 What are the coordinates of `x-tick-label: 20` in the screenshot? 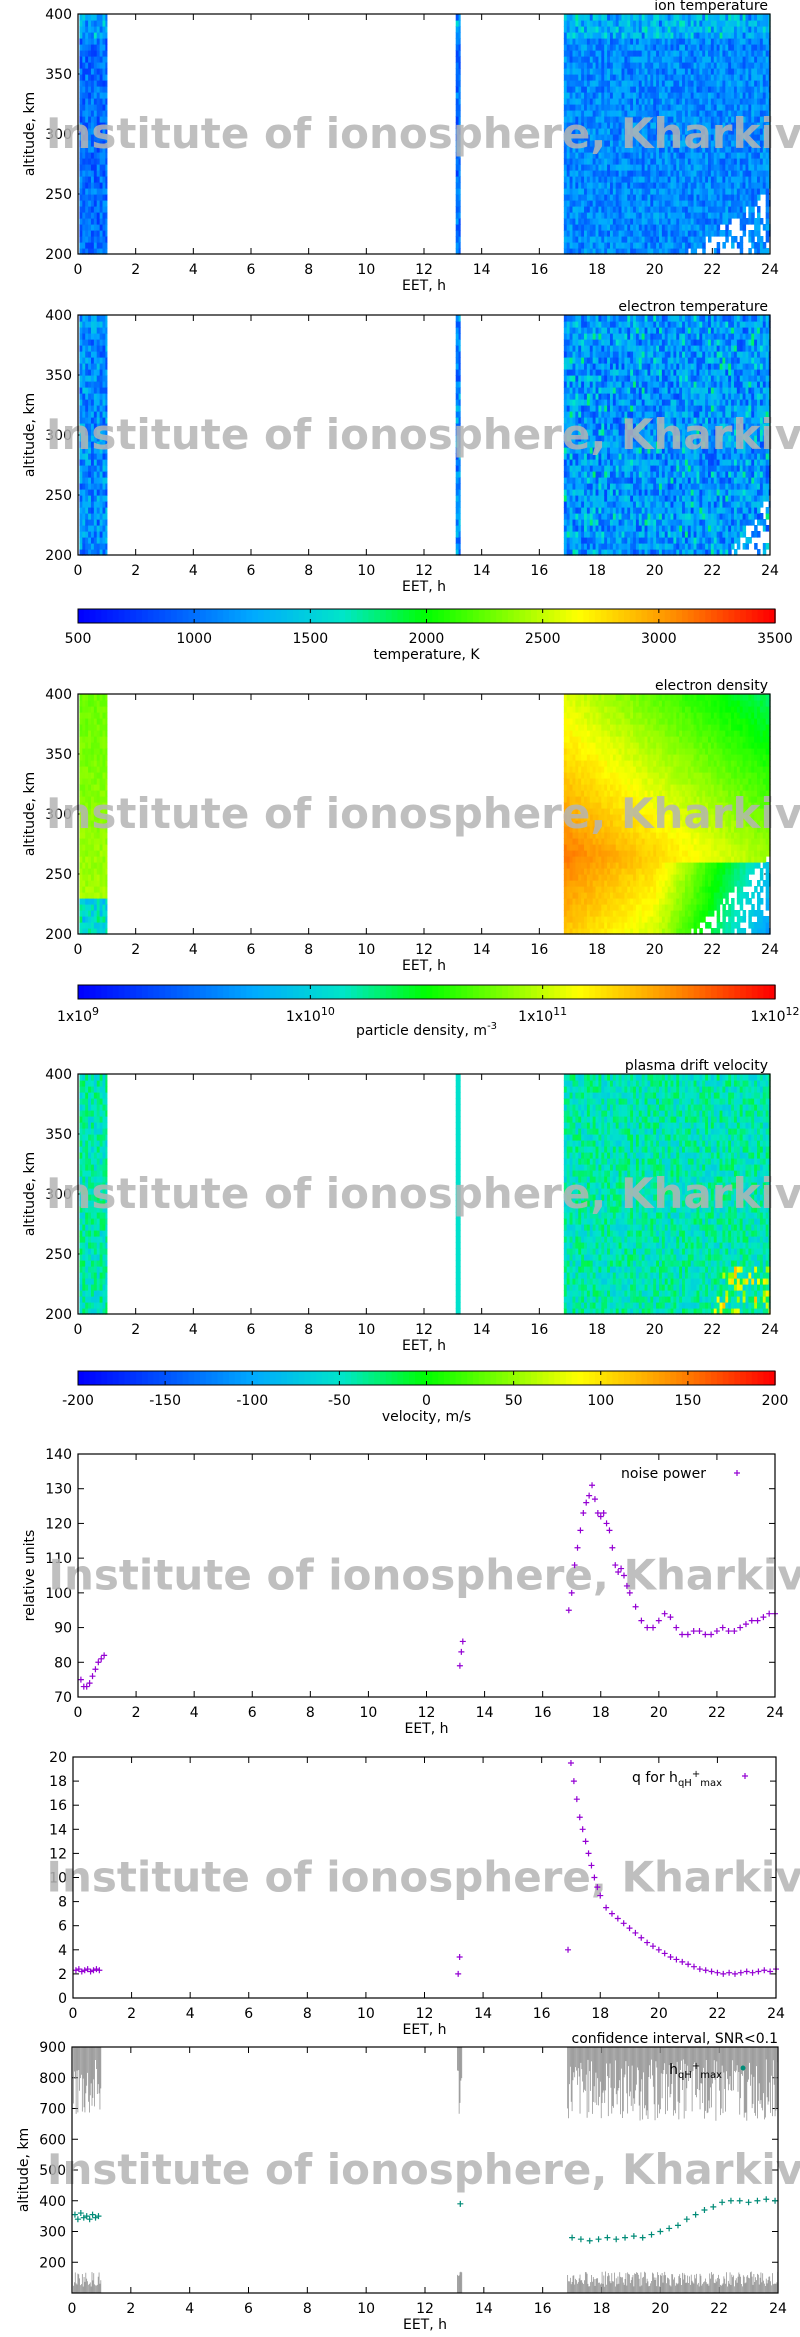 It's located at (655, 270).